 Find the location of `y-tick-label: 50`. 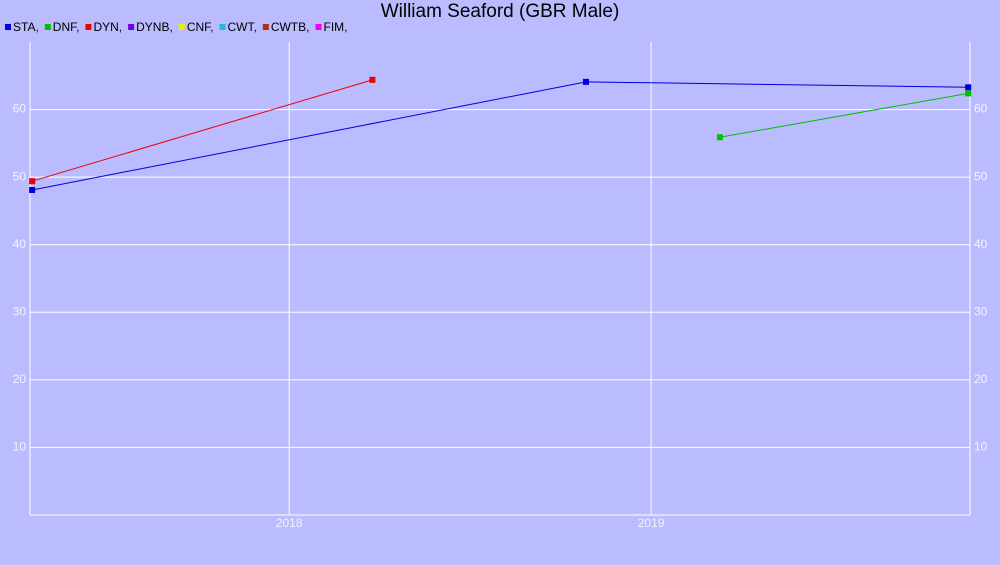

y-tick-label: 50 is located at coordinates (20, 176).